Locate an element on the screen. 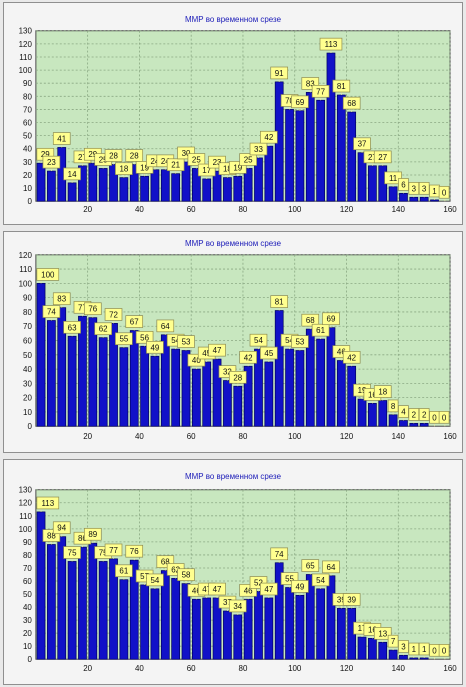 The width and height of the screenshot is (466, 687). x-tick-label: 60 is located at coordinates (191, 209).